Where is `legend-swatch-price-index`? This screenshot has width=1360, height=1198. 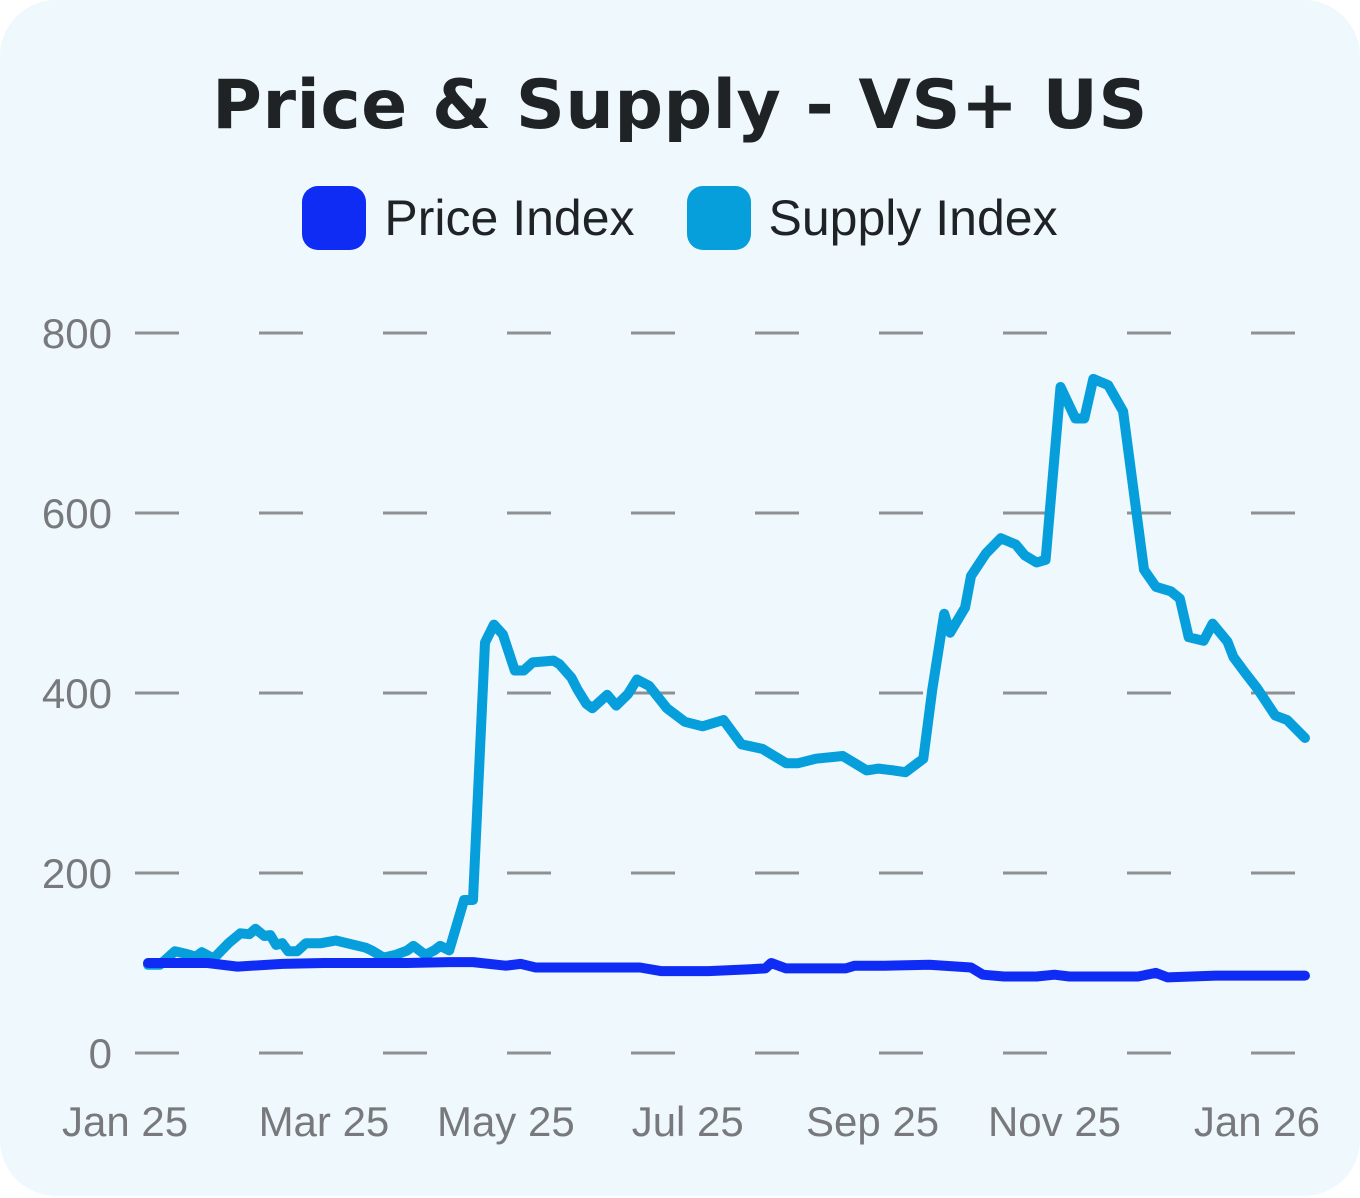
legend-swatch-price-index is located at coordinates (334, 218).